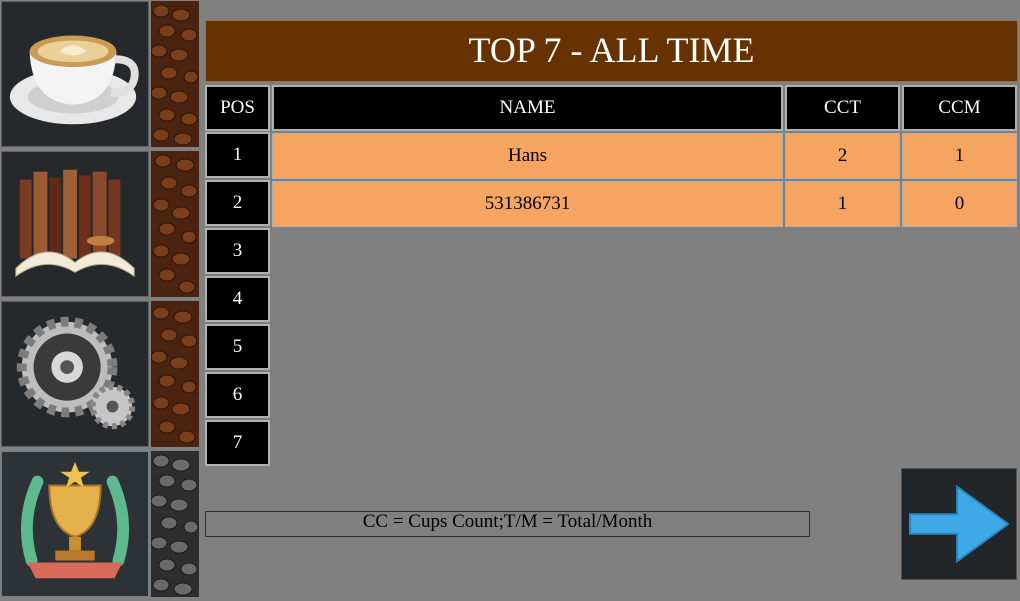 The height and width of the screenshot is (601, 1020). I want to click on next-button, so click(959, 524).